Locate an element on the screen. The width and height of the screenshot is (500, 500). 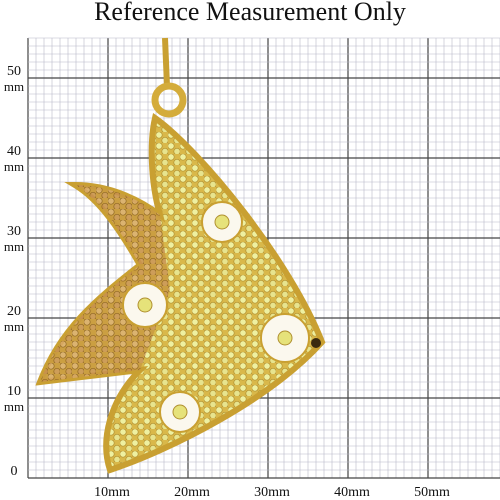
flower-centers is located at coordinates (215, 317).